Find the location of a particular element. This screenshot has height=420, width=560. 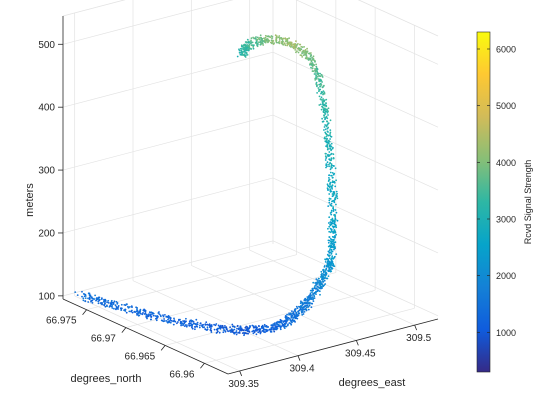

z-tick-label: 200 is located at coordinates (46, 233).